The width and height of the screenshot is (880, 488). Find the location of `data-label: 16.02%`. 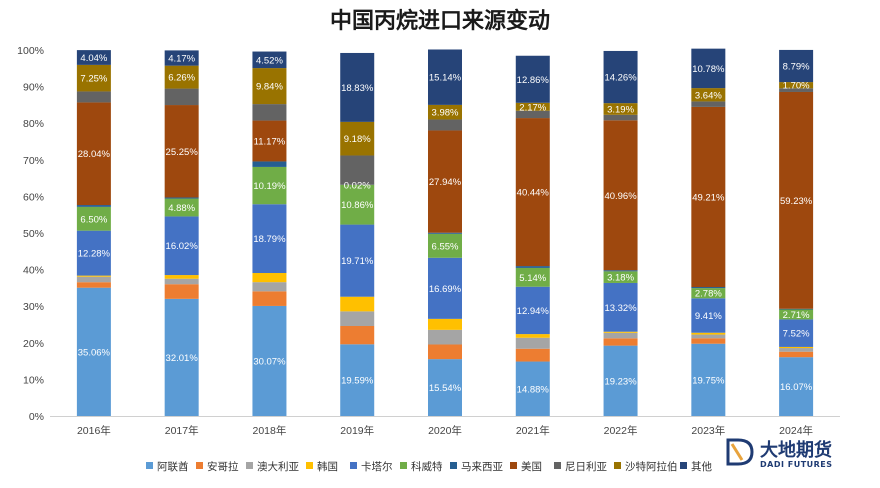

data-label: 16.02% is located at coordinates (182, 246).